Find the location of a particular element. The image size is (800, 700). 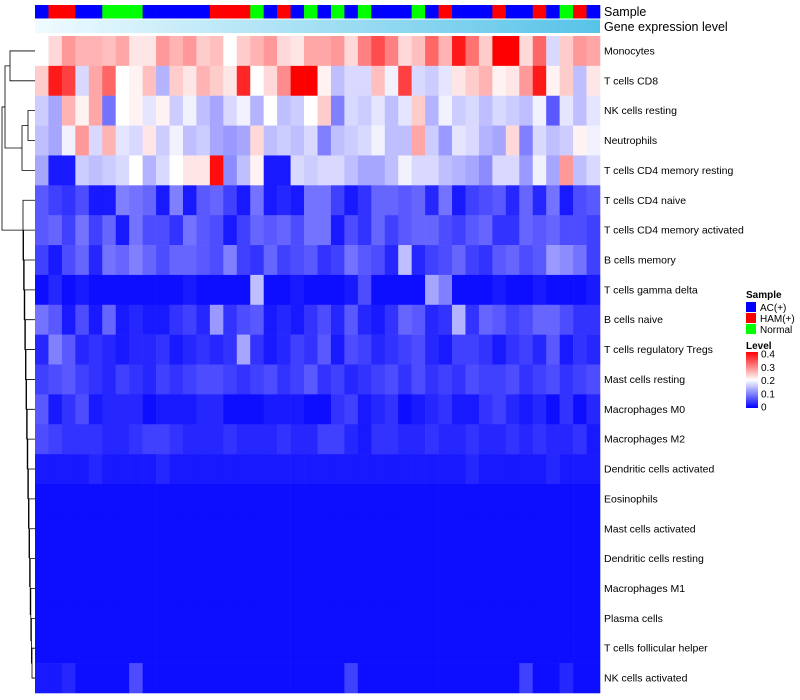

legend-level-tick: 0.1 is located at coordinates (768, 394).